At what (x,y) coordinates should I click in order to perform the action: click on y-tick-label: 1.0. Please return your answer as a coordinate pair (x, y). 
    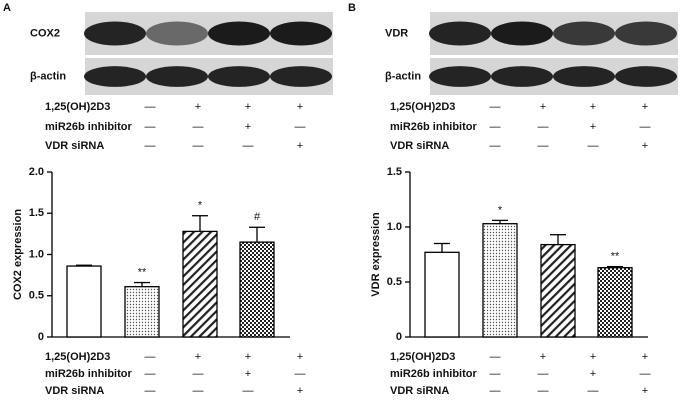
    Looking at the image, I should click on (36, 254).